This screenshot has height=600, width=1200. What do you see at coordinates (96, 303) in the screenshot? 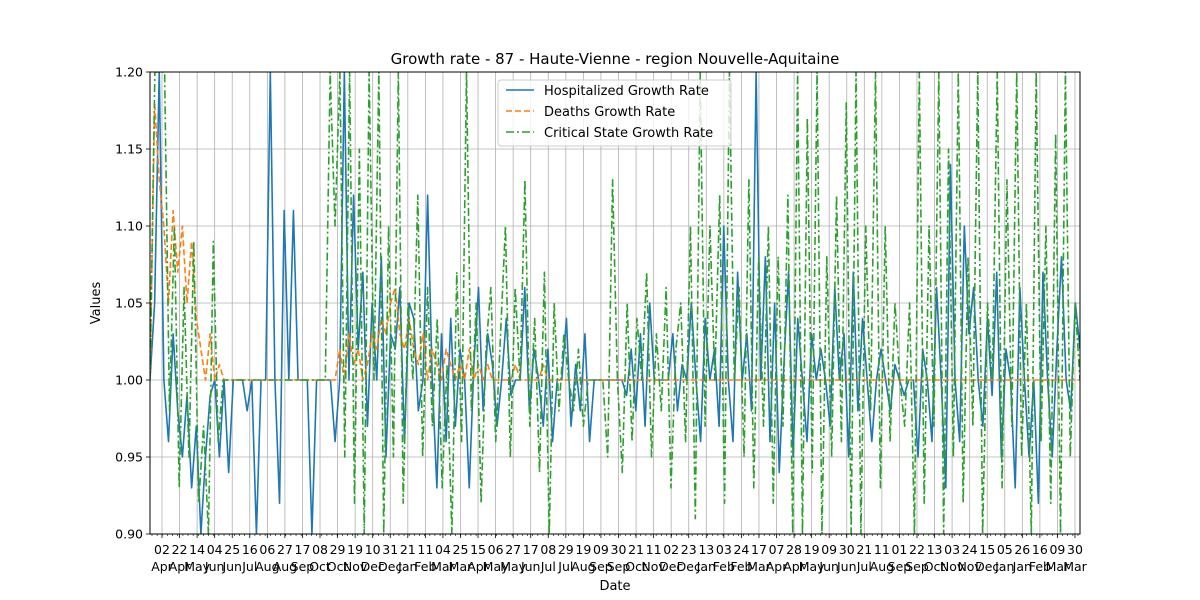
I see `y-axis-label: Values` at bounding box center [96, 303].